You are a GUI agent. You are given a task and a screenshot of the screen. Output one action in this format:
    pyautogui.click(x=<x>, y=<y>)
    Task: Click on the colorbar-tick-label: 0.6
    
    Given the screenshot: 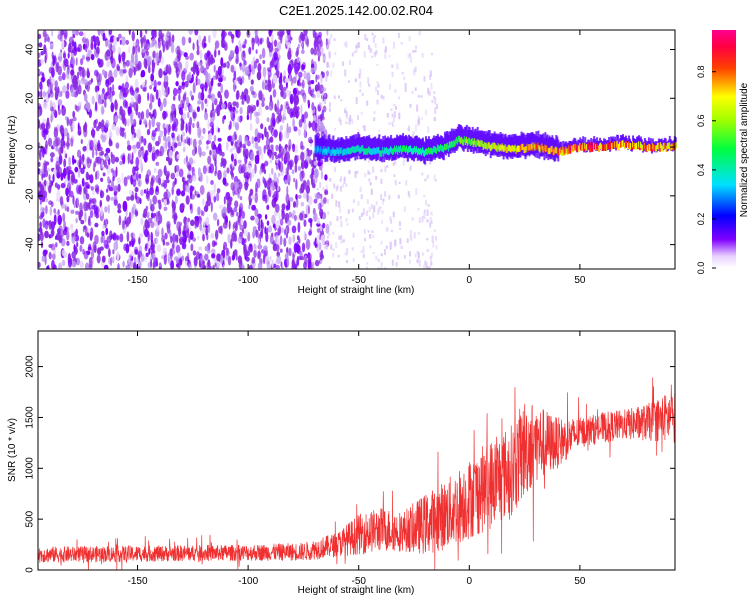 What is the action you would take?
    pyautogui.click(x=701, y=121)
    